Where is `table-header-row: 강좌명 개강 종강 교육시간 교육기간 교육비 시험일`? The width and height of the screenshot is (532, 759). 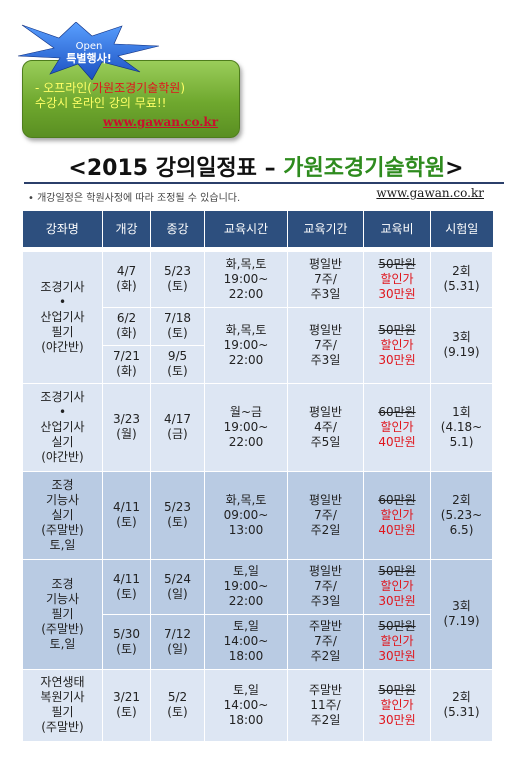
table-header-row: 강좌명 개강 종강 교육시간 교육기간 교육비 시험일 is located at coordinates (257, 229).